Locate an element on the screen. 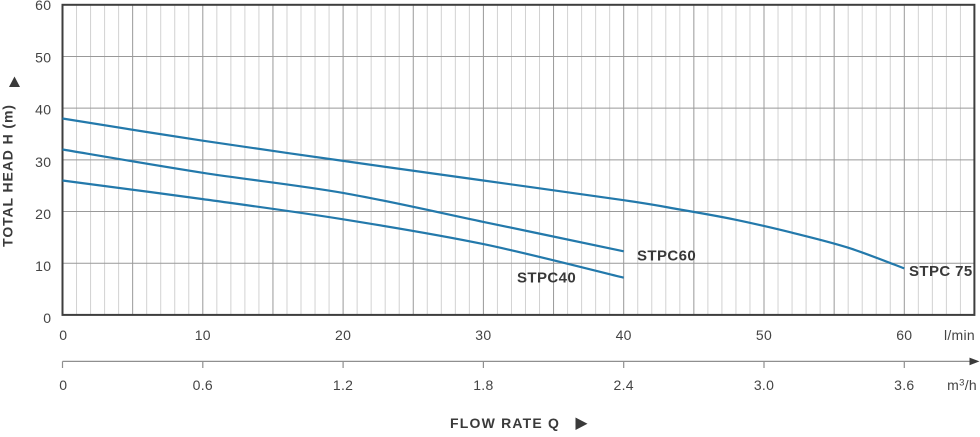 The image size is (980, 437). svg-text: STPC60 is located at coordinates (666, 255).